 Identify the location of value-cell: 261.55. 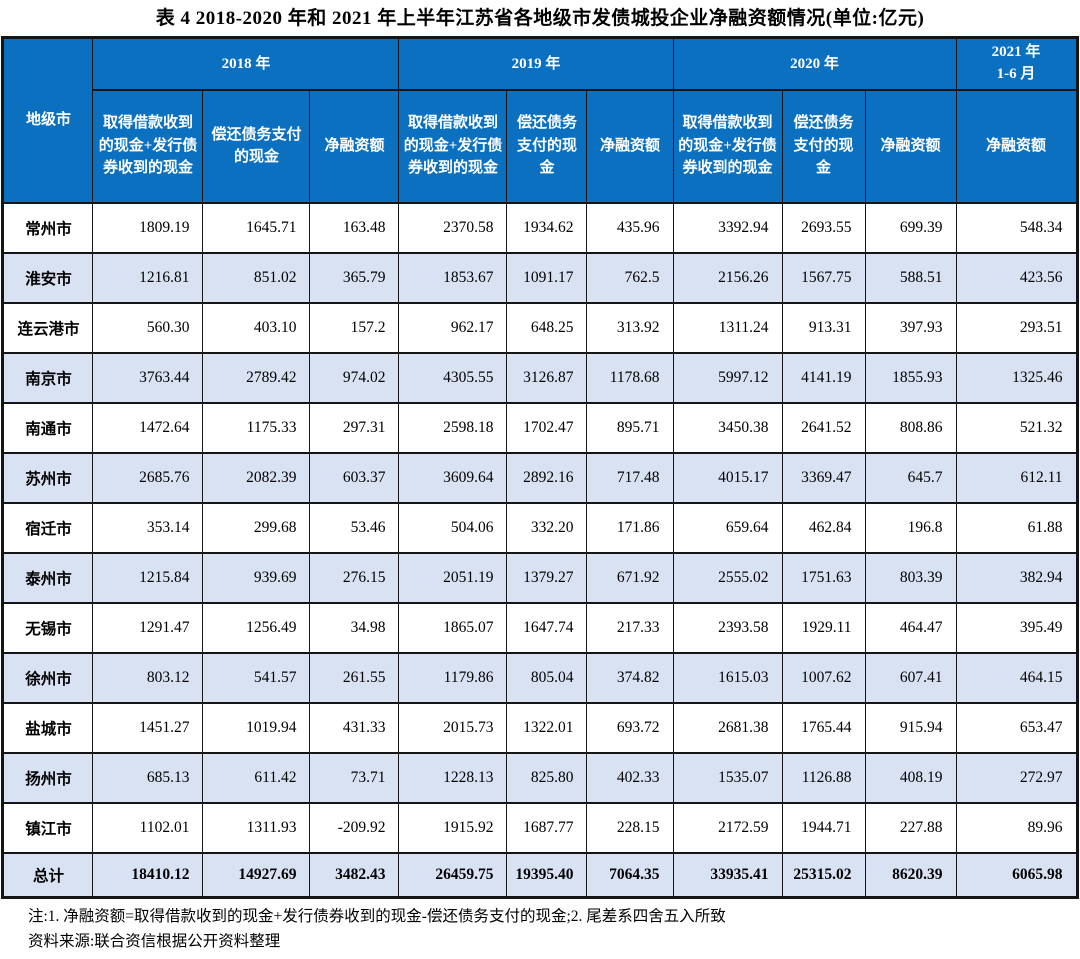
(354, 677).